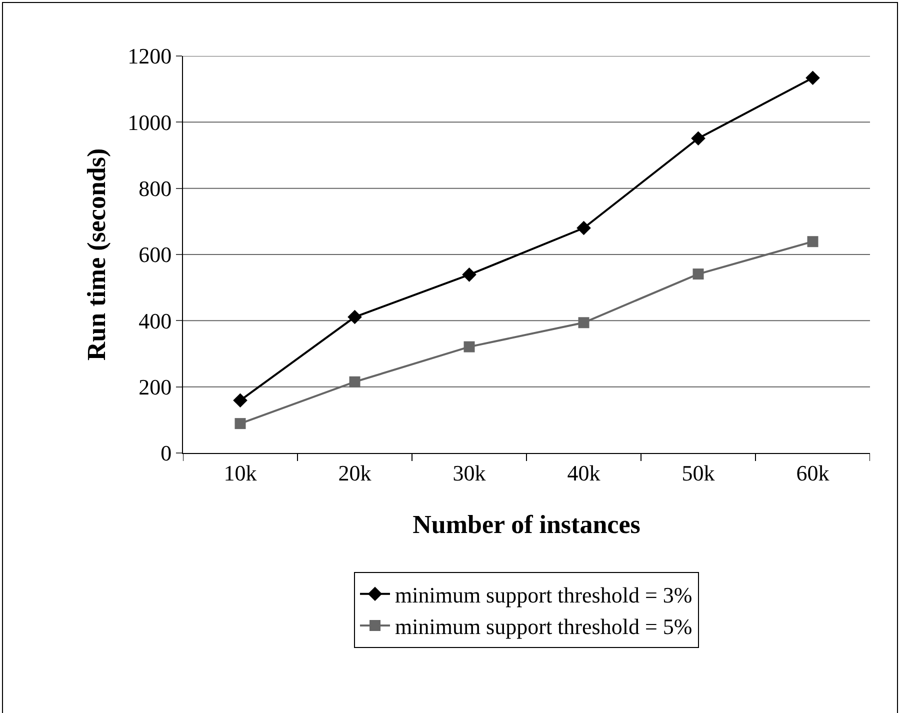 This screenshot has width=902, height=713. Describe the element at coordinates (150, 122) in the screenshot. I see `y-tick-label: 1000` at that location.